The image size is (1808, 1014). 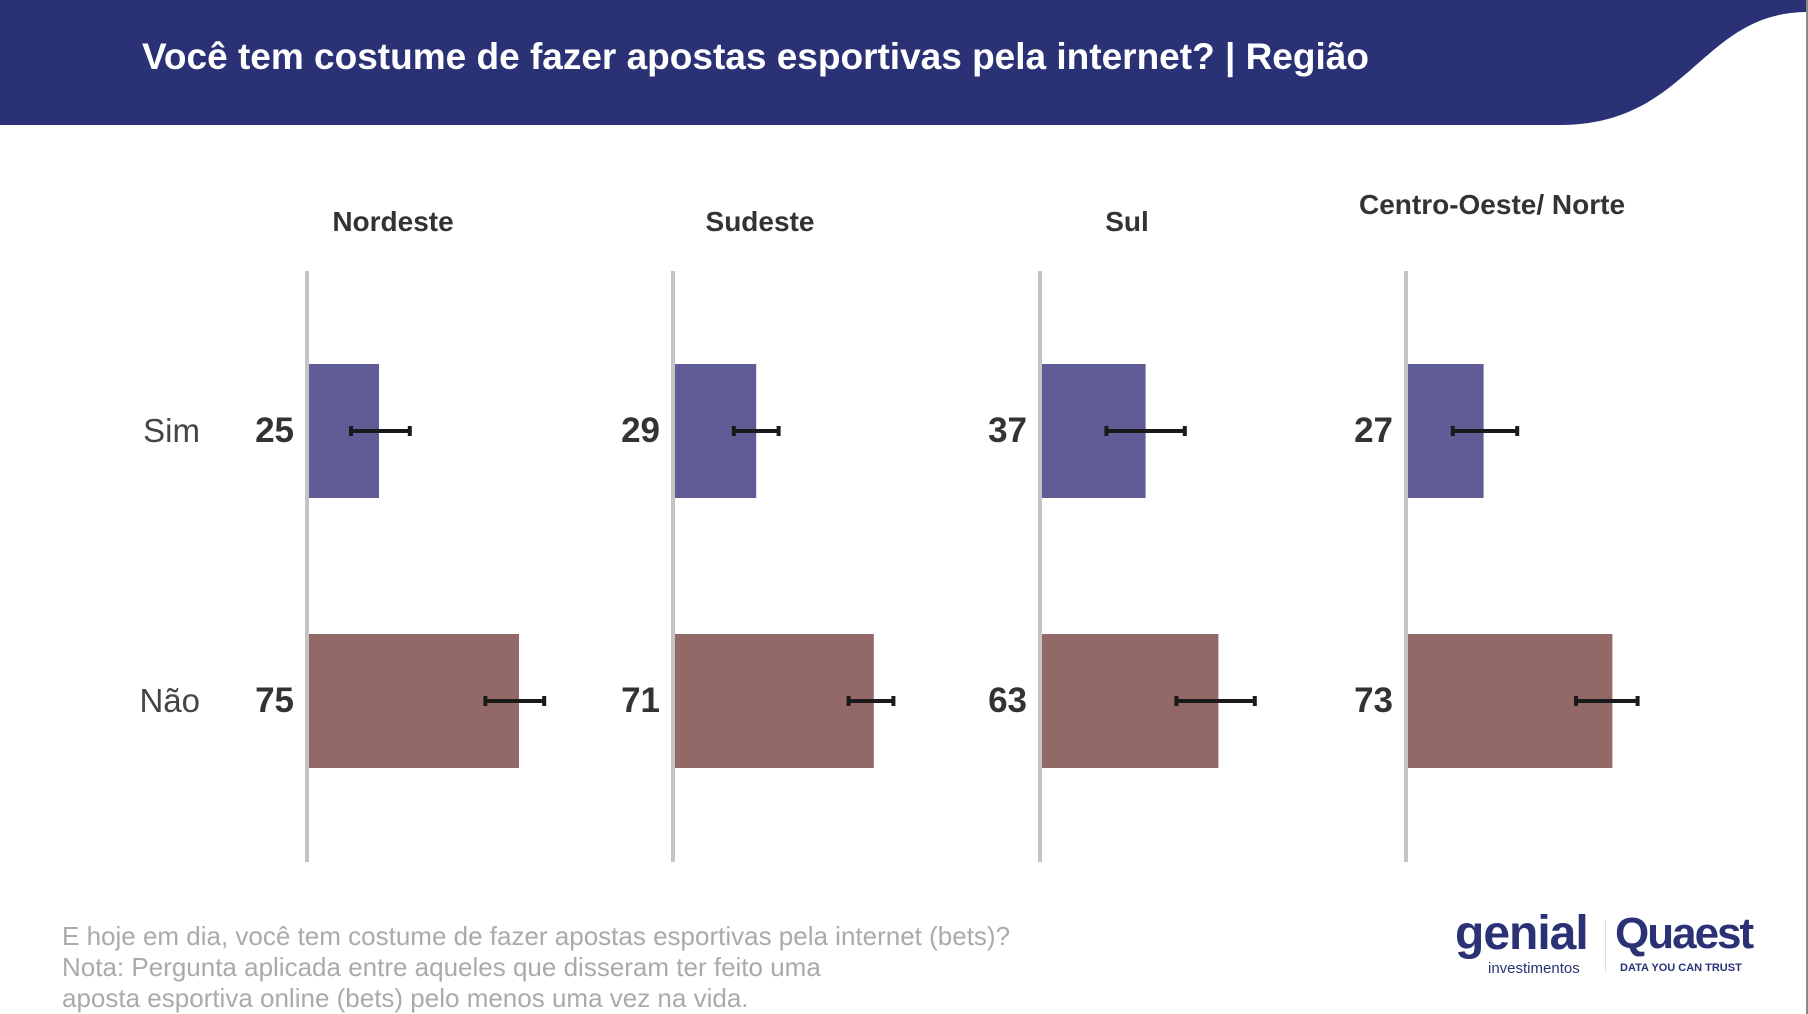 What do you see at coordinates (1605, 946) in the screenshot?
I see `logo-divider` at bounding box center [1605, 946].